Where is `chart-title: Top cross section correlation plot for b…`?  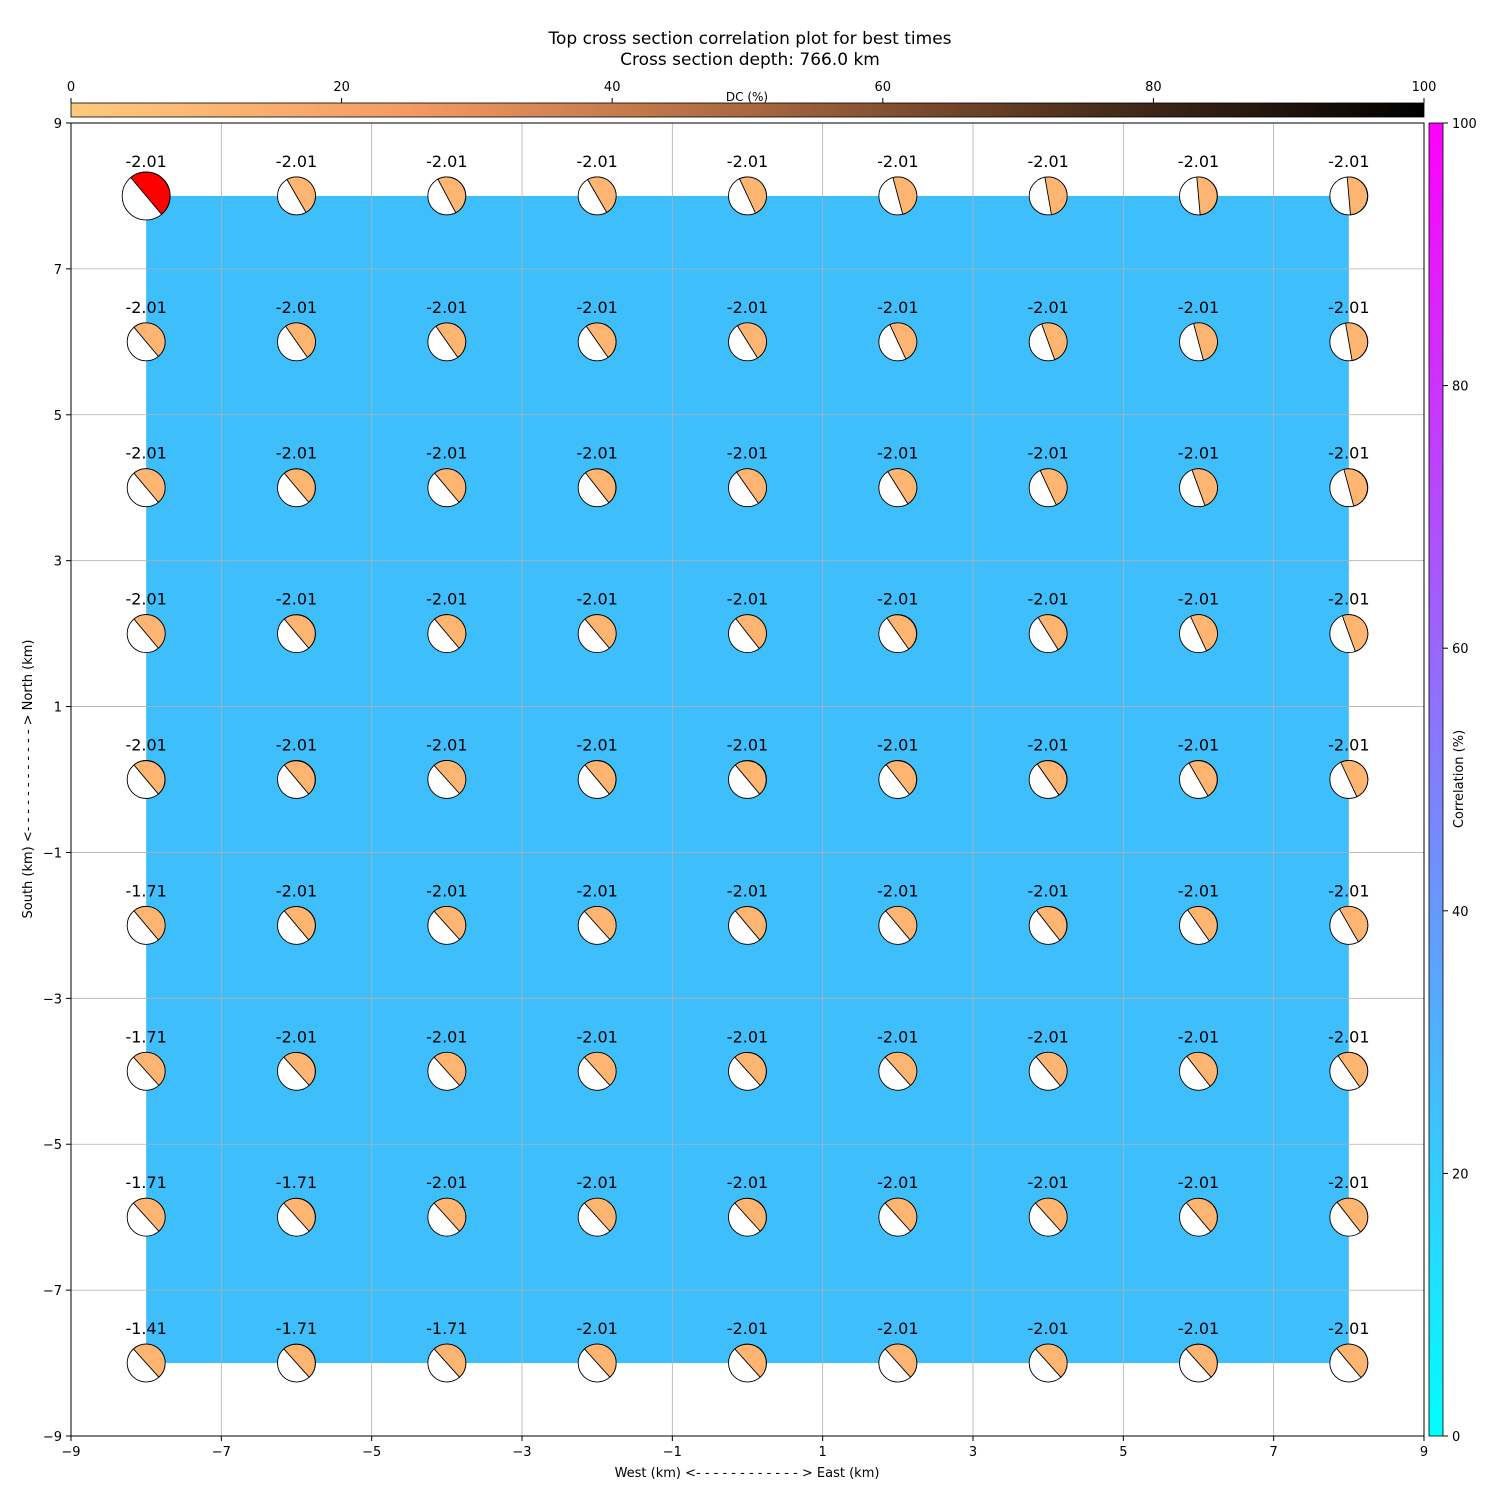 chart-title: Top cross section correlation plot for b… is located at coordinates (749, 39).